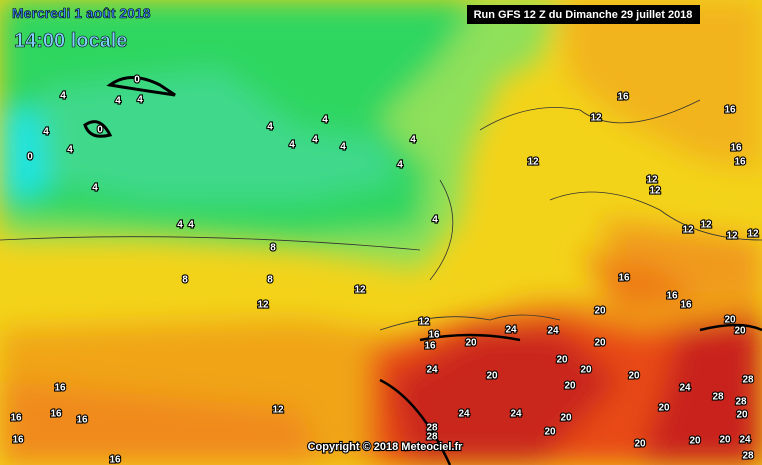 This screenshot has width=762, height=465. I want to click on run-info: Run GFS 12 Z du Dimanche 29 juillet 2018, so click(583, 15).